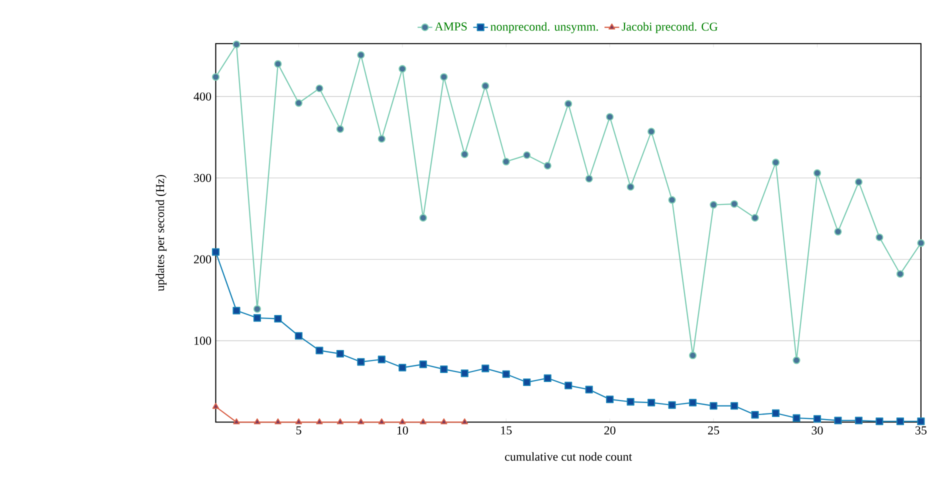  I want to click on x-axis-title: cumulative cut node count, so click(568, 456).